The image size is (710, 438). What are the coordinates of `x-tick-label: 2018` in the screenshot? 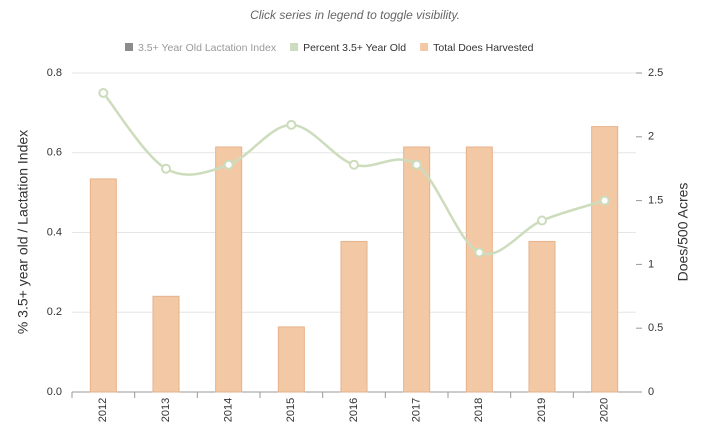 It's located at (479, 410).